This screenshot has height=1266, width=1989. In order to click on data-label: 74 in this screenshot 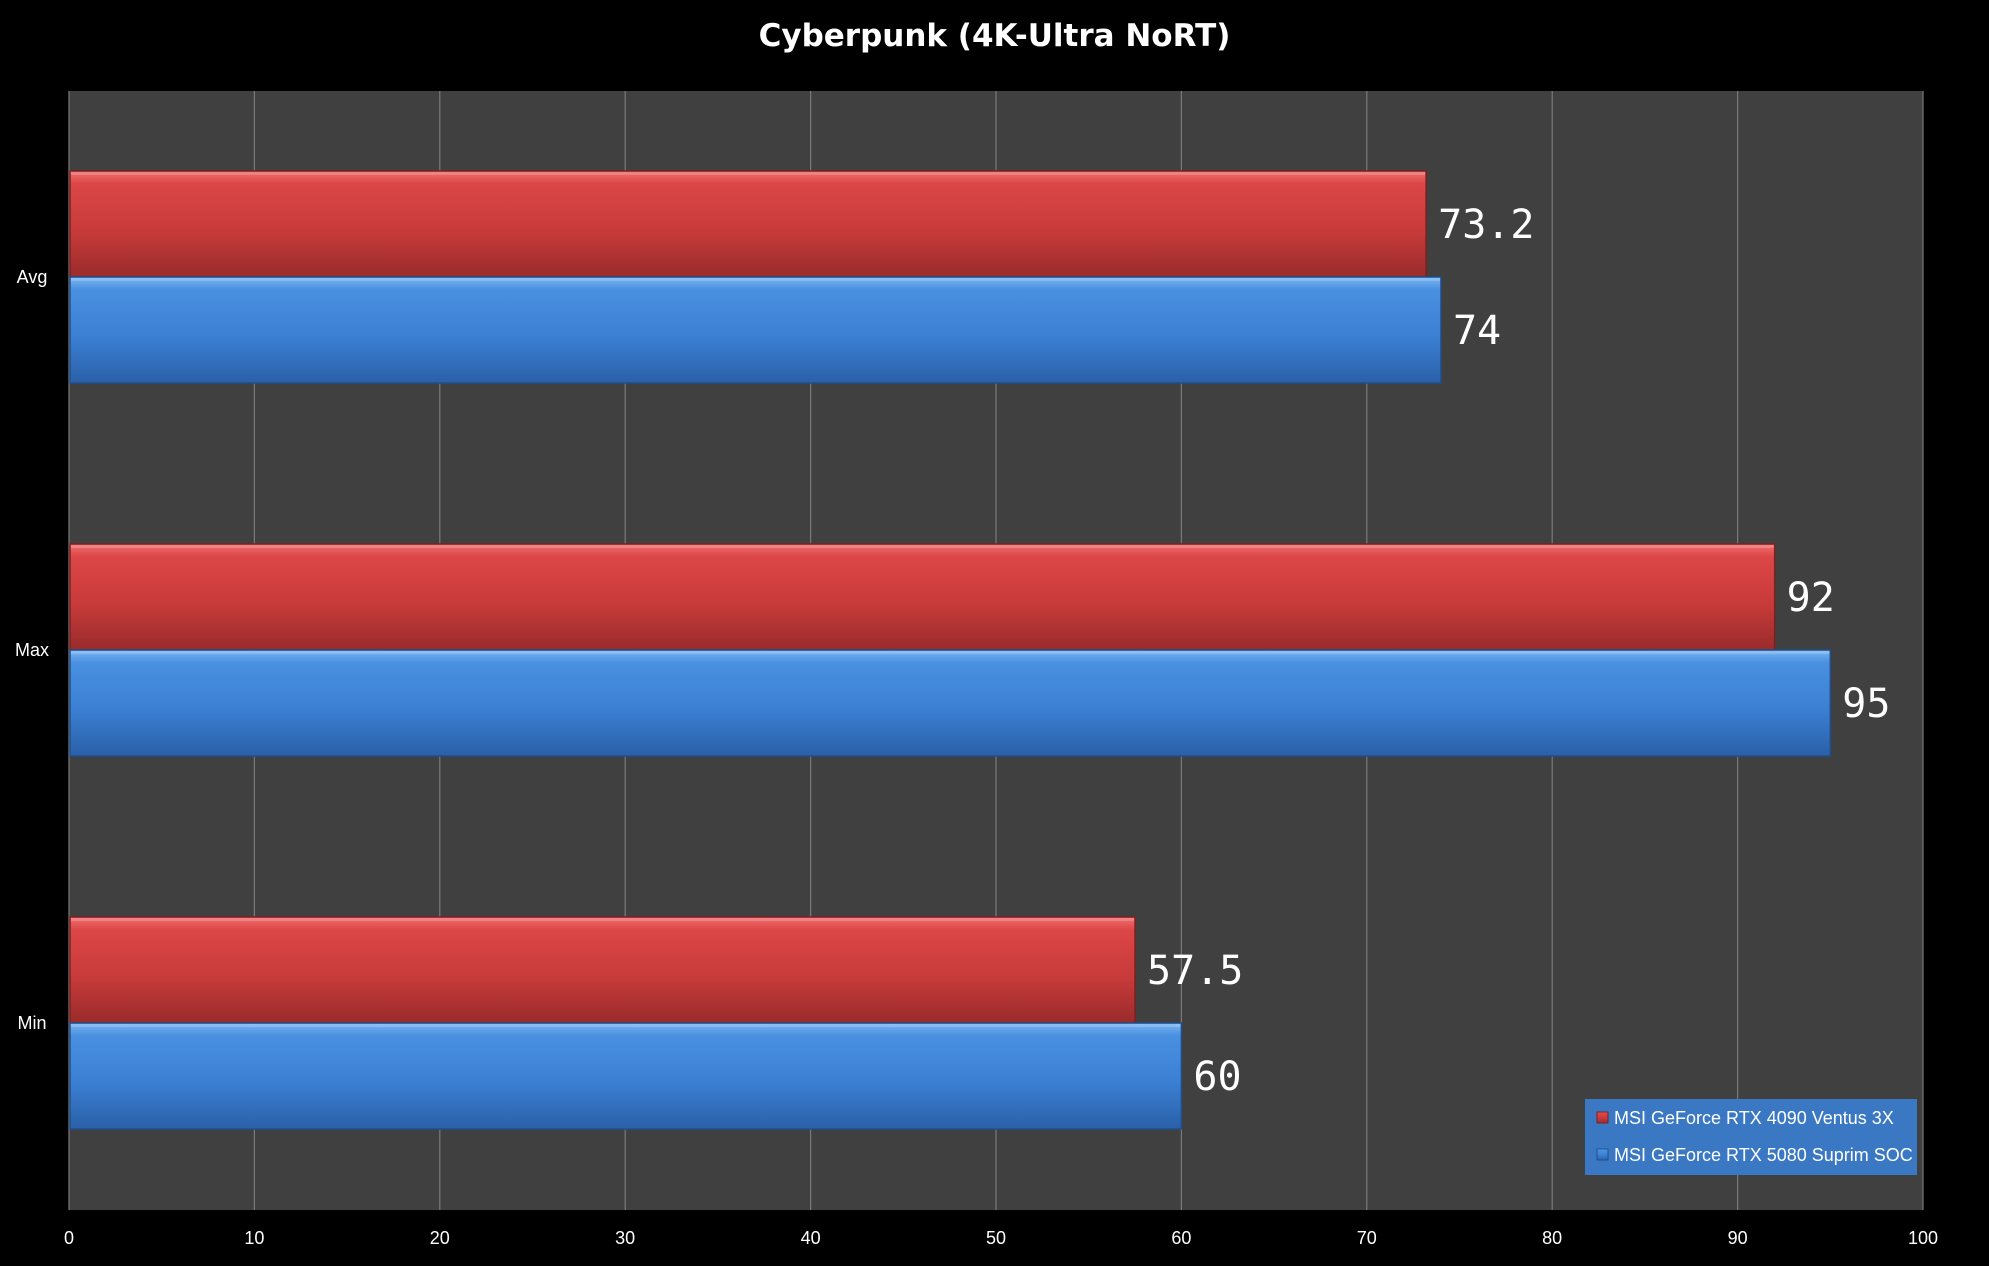, I will do `click(1477, 331)`.